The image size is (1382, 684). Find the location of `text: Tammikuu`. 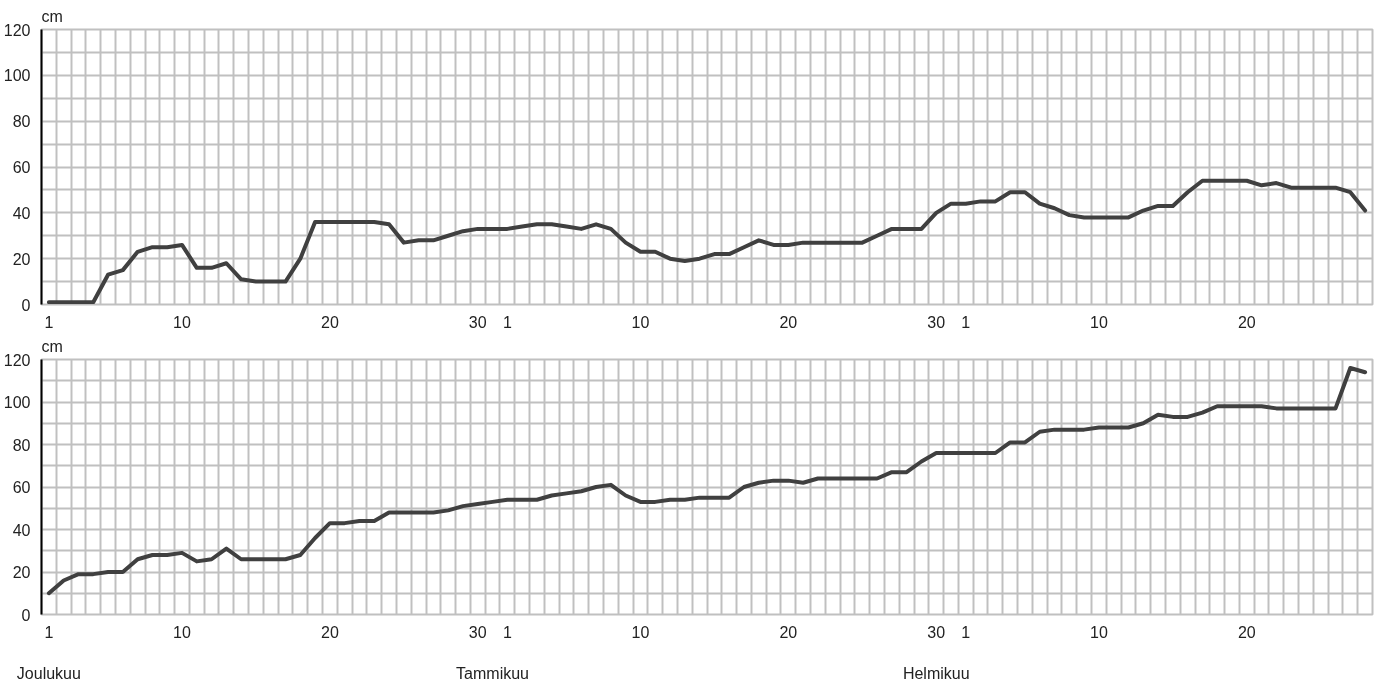

text: Tammikuu is located at coordinates (493, 673).